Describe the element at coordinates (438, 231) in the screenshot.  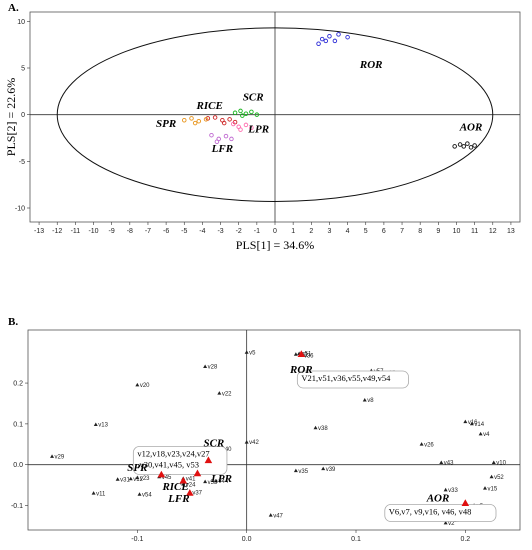
I see `x-tick-label: 9` at that location.